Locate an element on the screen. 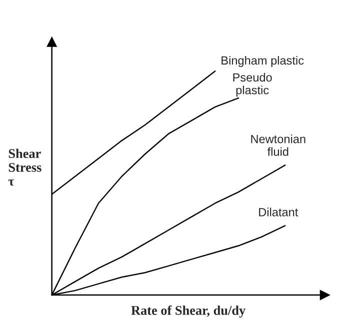 This screenshot has width=360, height=326. series-label: Pseudo plastic is located at coordinates (252, 84).